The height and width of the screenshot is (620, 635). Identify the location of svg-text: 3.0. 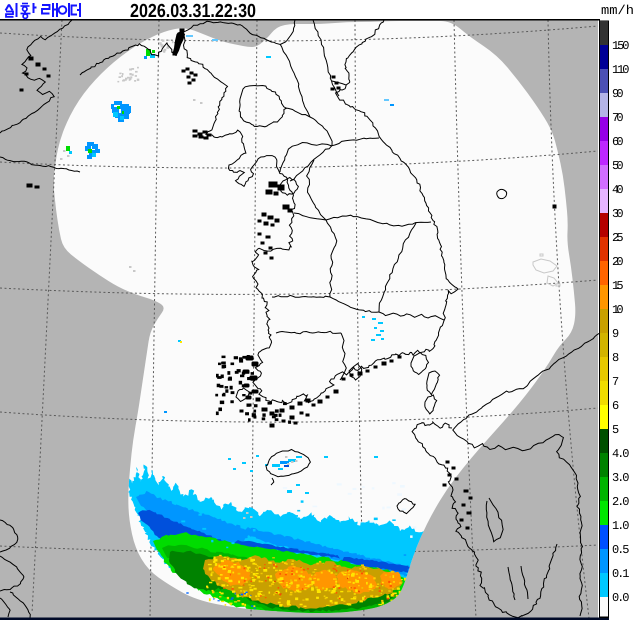
(621, 478).